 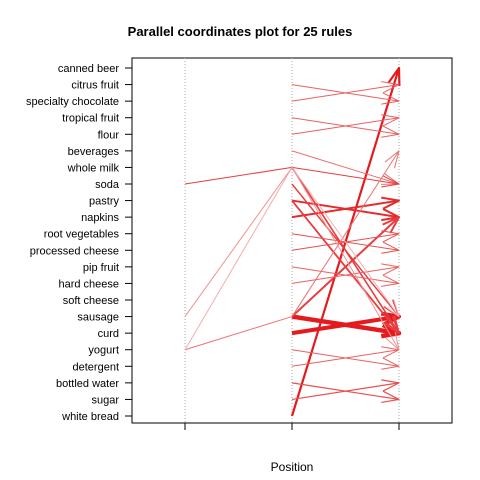 I want to click on item-label: napkins, so click(x=100, y=218).